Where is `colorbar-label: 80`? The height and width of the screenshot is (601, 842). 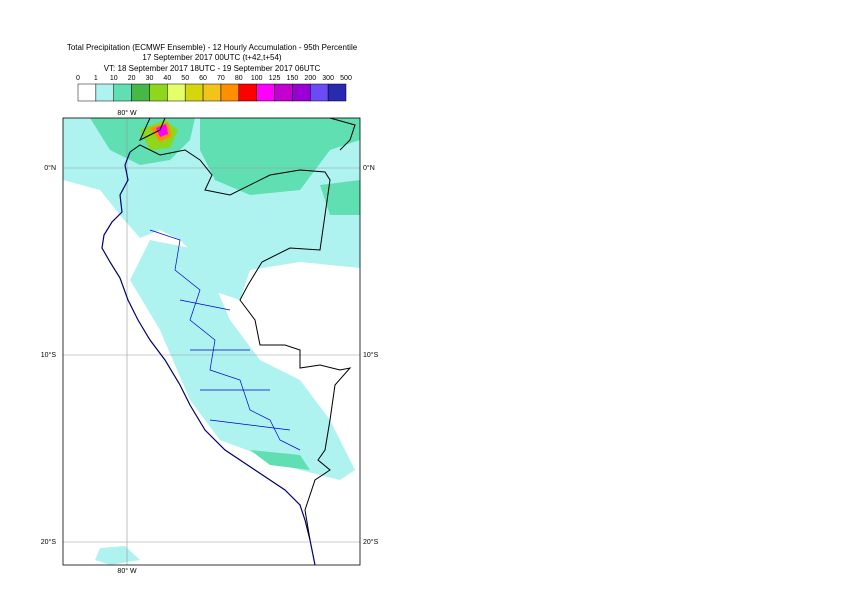
colorbar-label: 80 is located at coordinates (239, 78).